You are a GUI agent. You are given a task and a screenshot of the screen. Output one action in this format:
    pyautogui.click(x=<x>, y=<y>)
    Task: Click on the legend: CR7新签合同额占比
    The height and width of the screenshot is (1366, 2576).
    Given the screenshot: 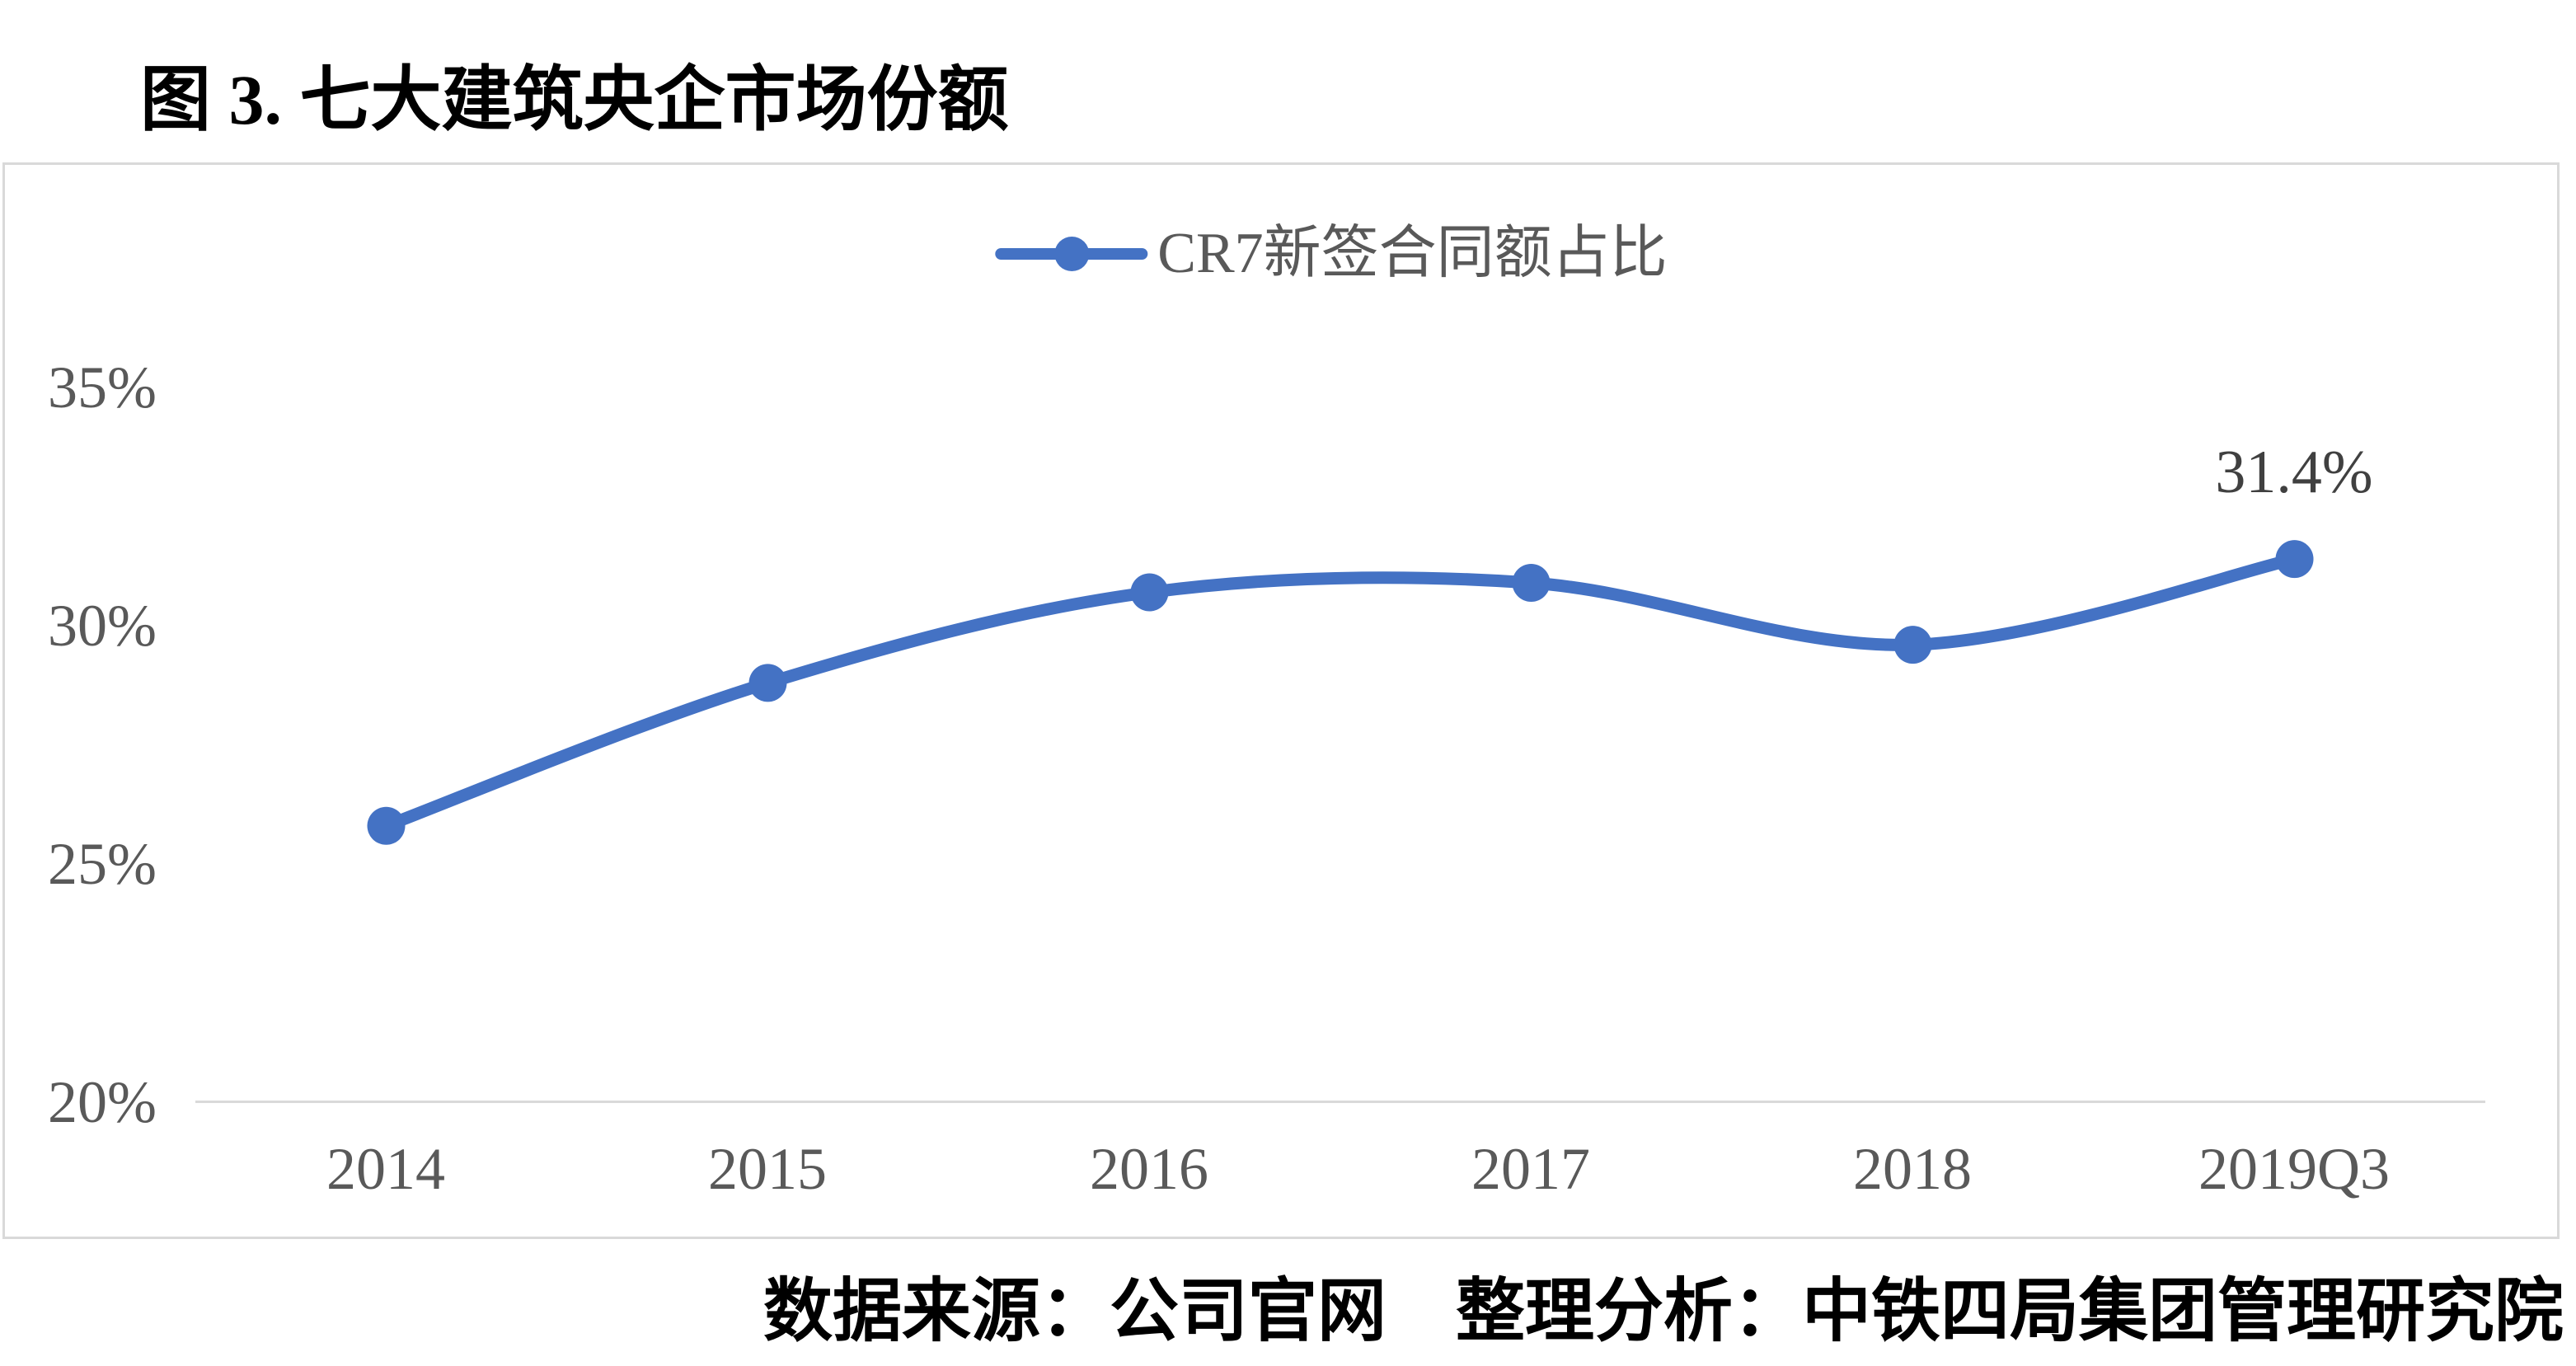 What is the action you would take?
    pyautogui.click(x=1332, y=254)
    